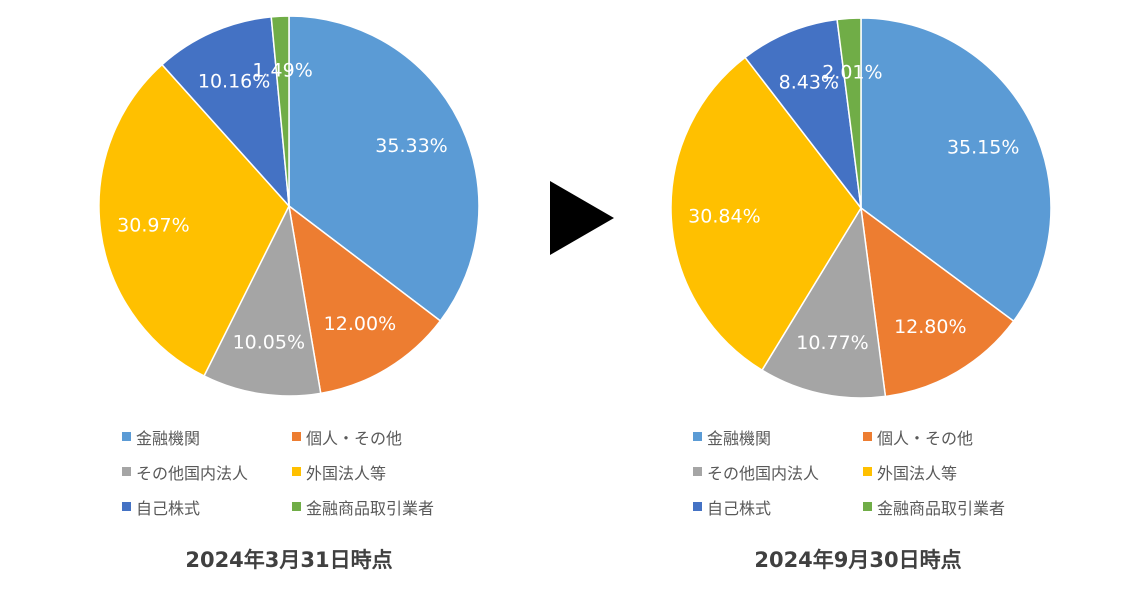 The width and height of the screenshot is (1142, 590). I want to click on right-triangle-arrow-icon, so click(582, 218).